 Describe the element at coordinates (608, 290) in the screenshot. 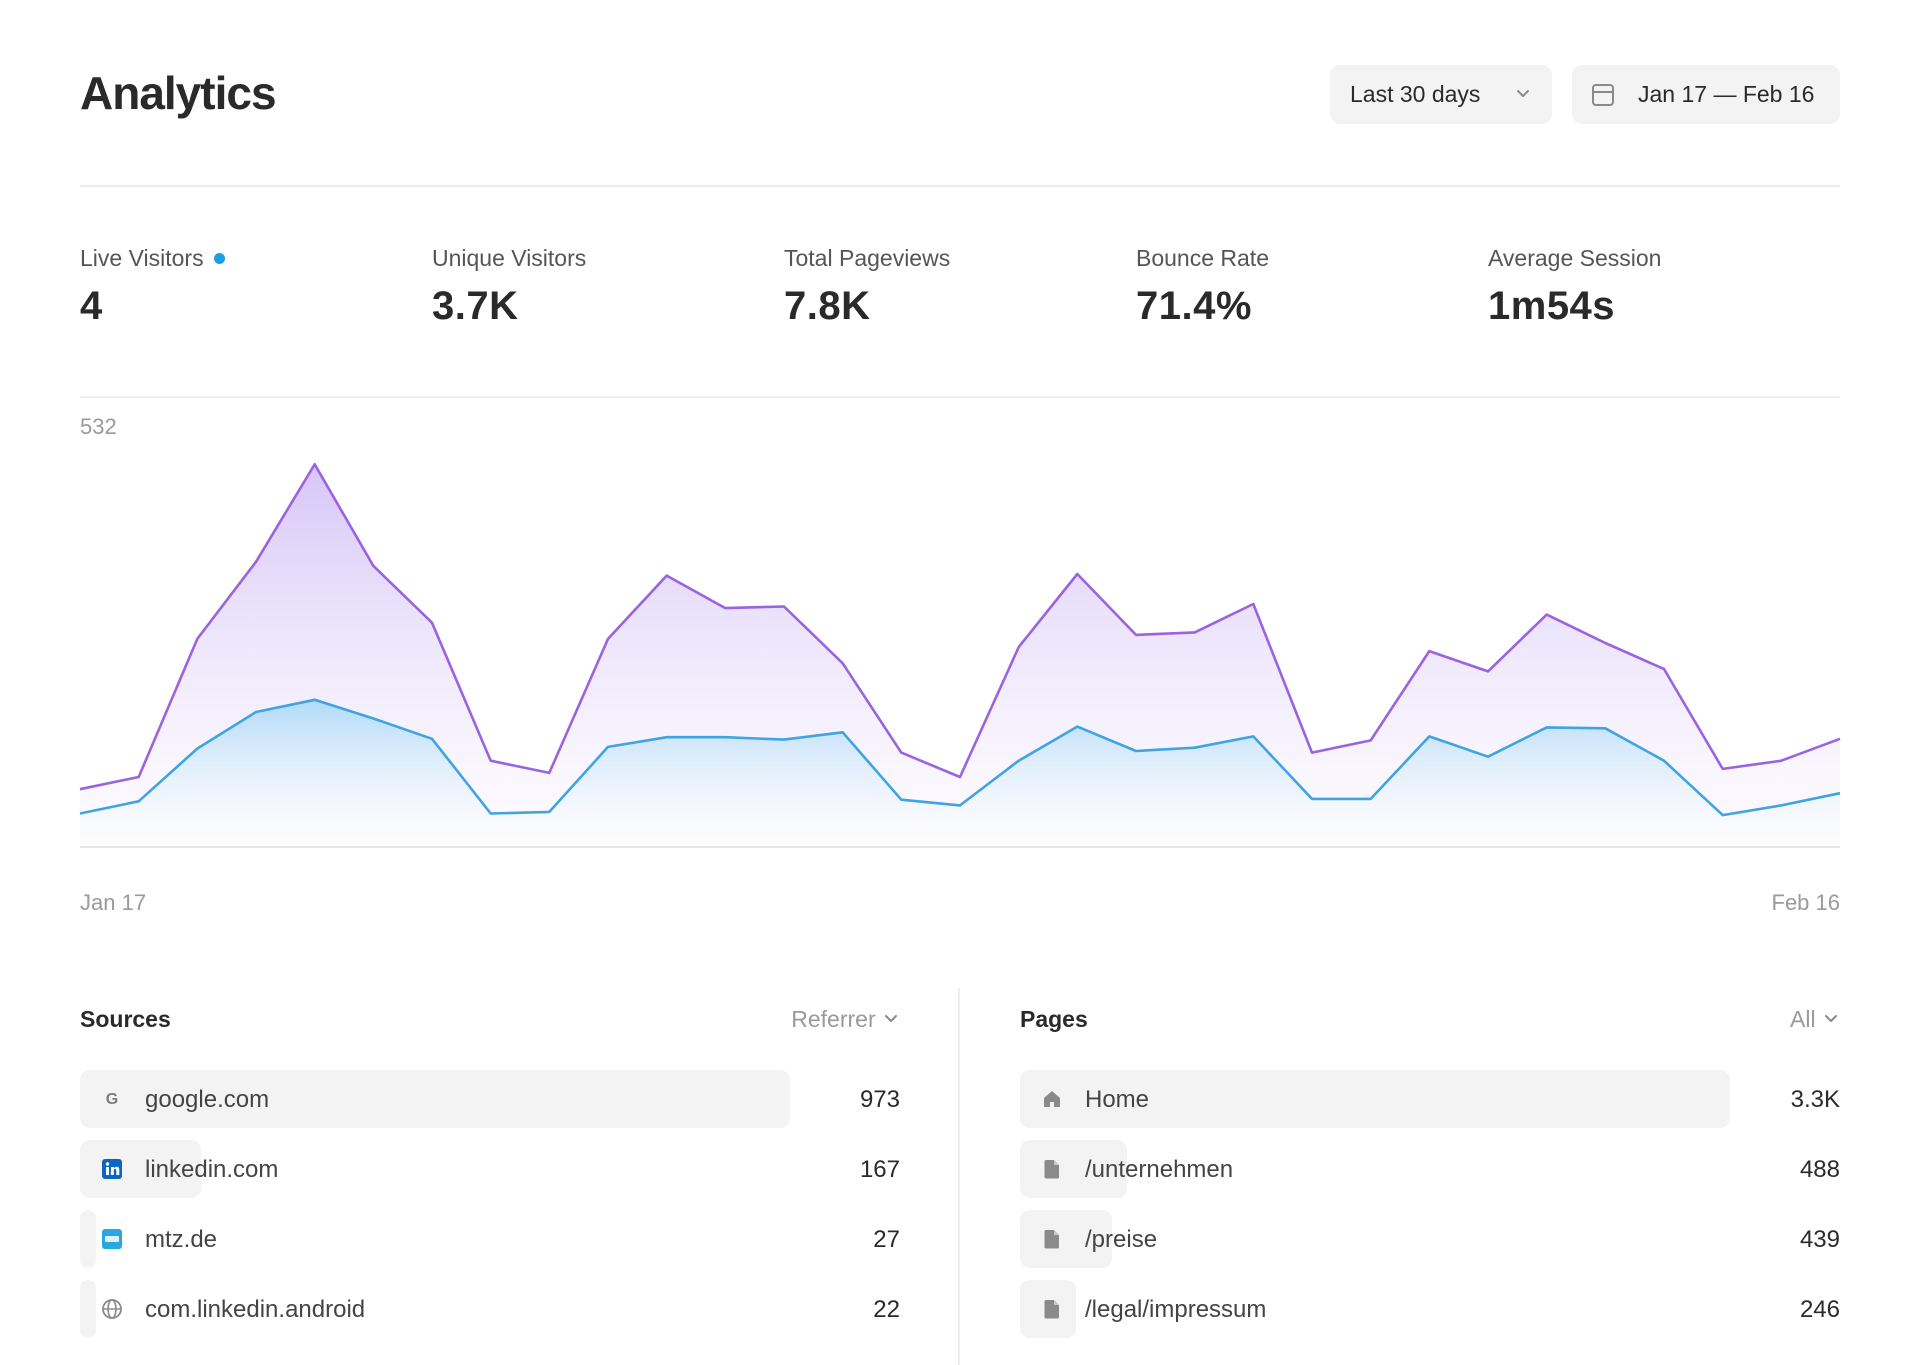

I see `stat-unique-visitors: Unique Visitors 3.7K` at that location.